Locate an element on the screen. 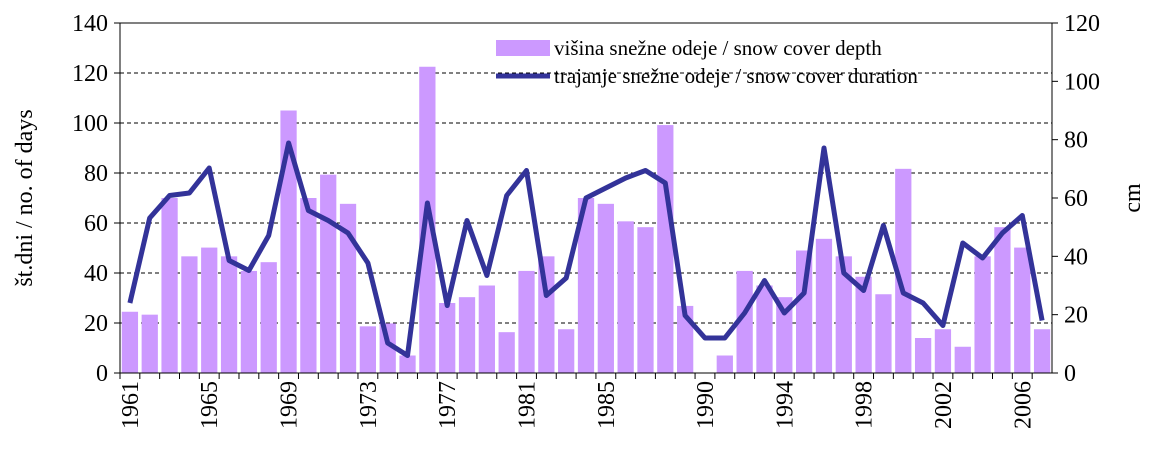  y-tick-label: 100 is located at coordinates (90, 124).